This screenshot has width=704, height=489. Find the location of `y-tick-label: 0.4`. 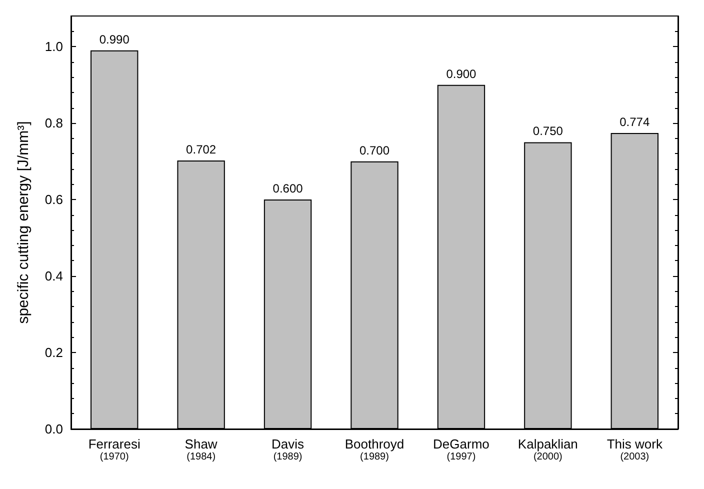

y-tick-label: 0.4 is located at coordinates (53, 276).